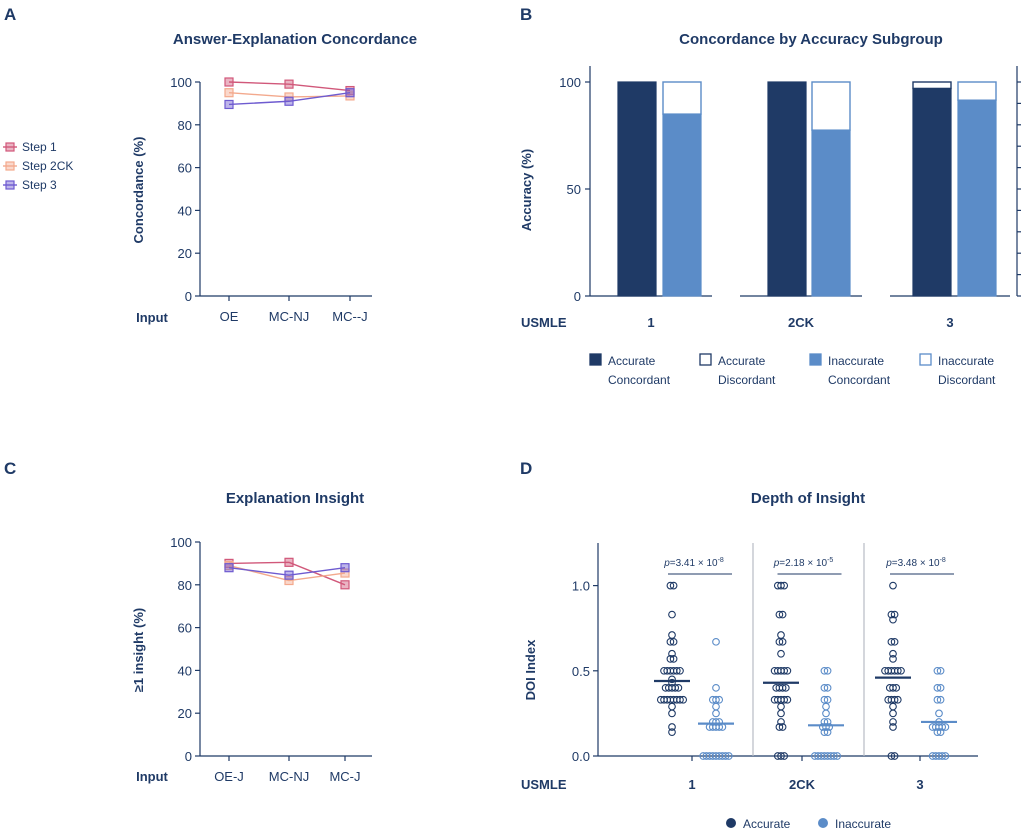  I want to click on panel-b-xlabel: USMLE, so click(544, 322).